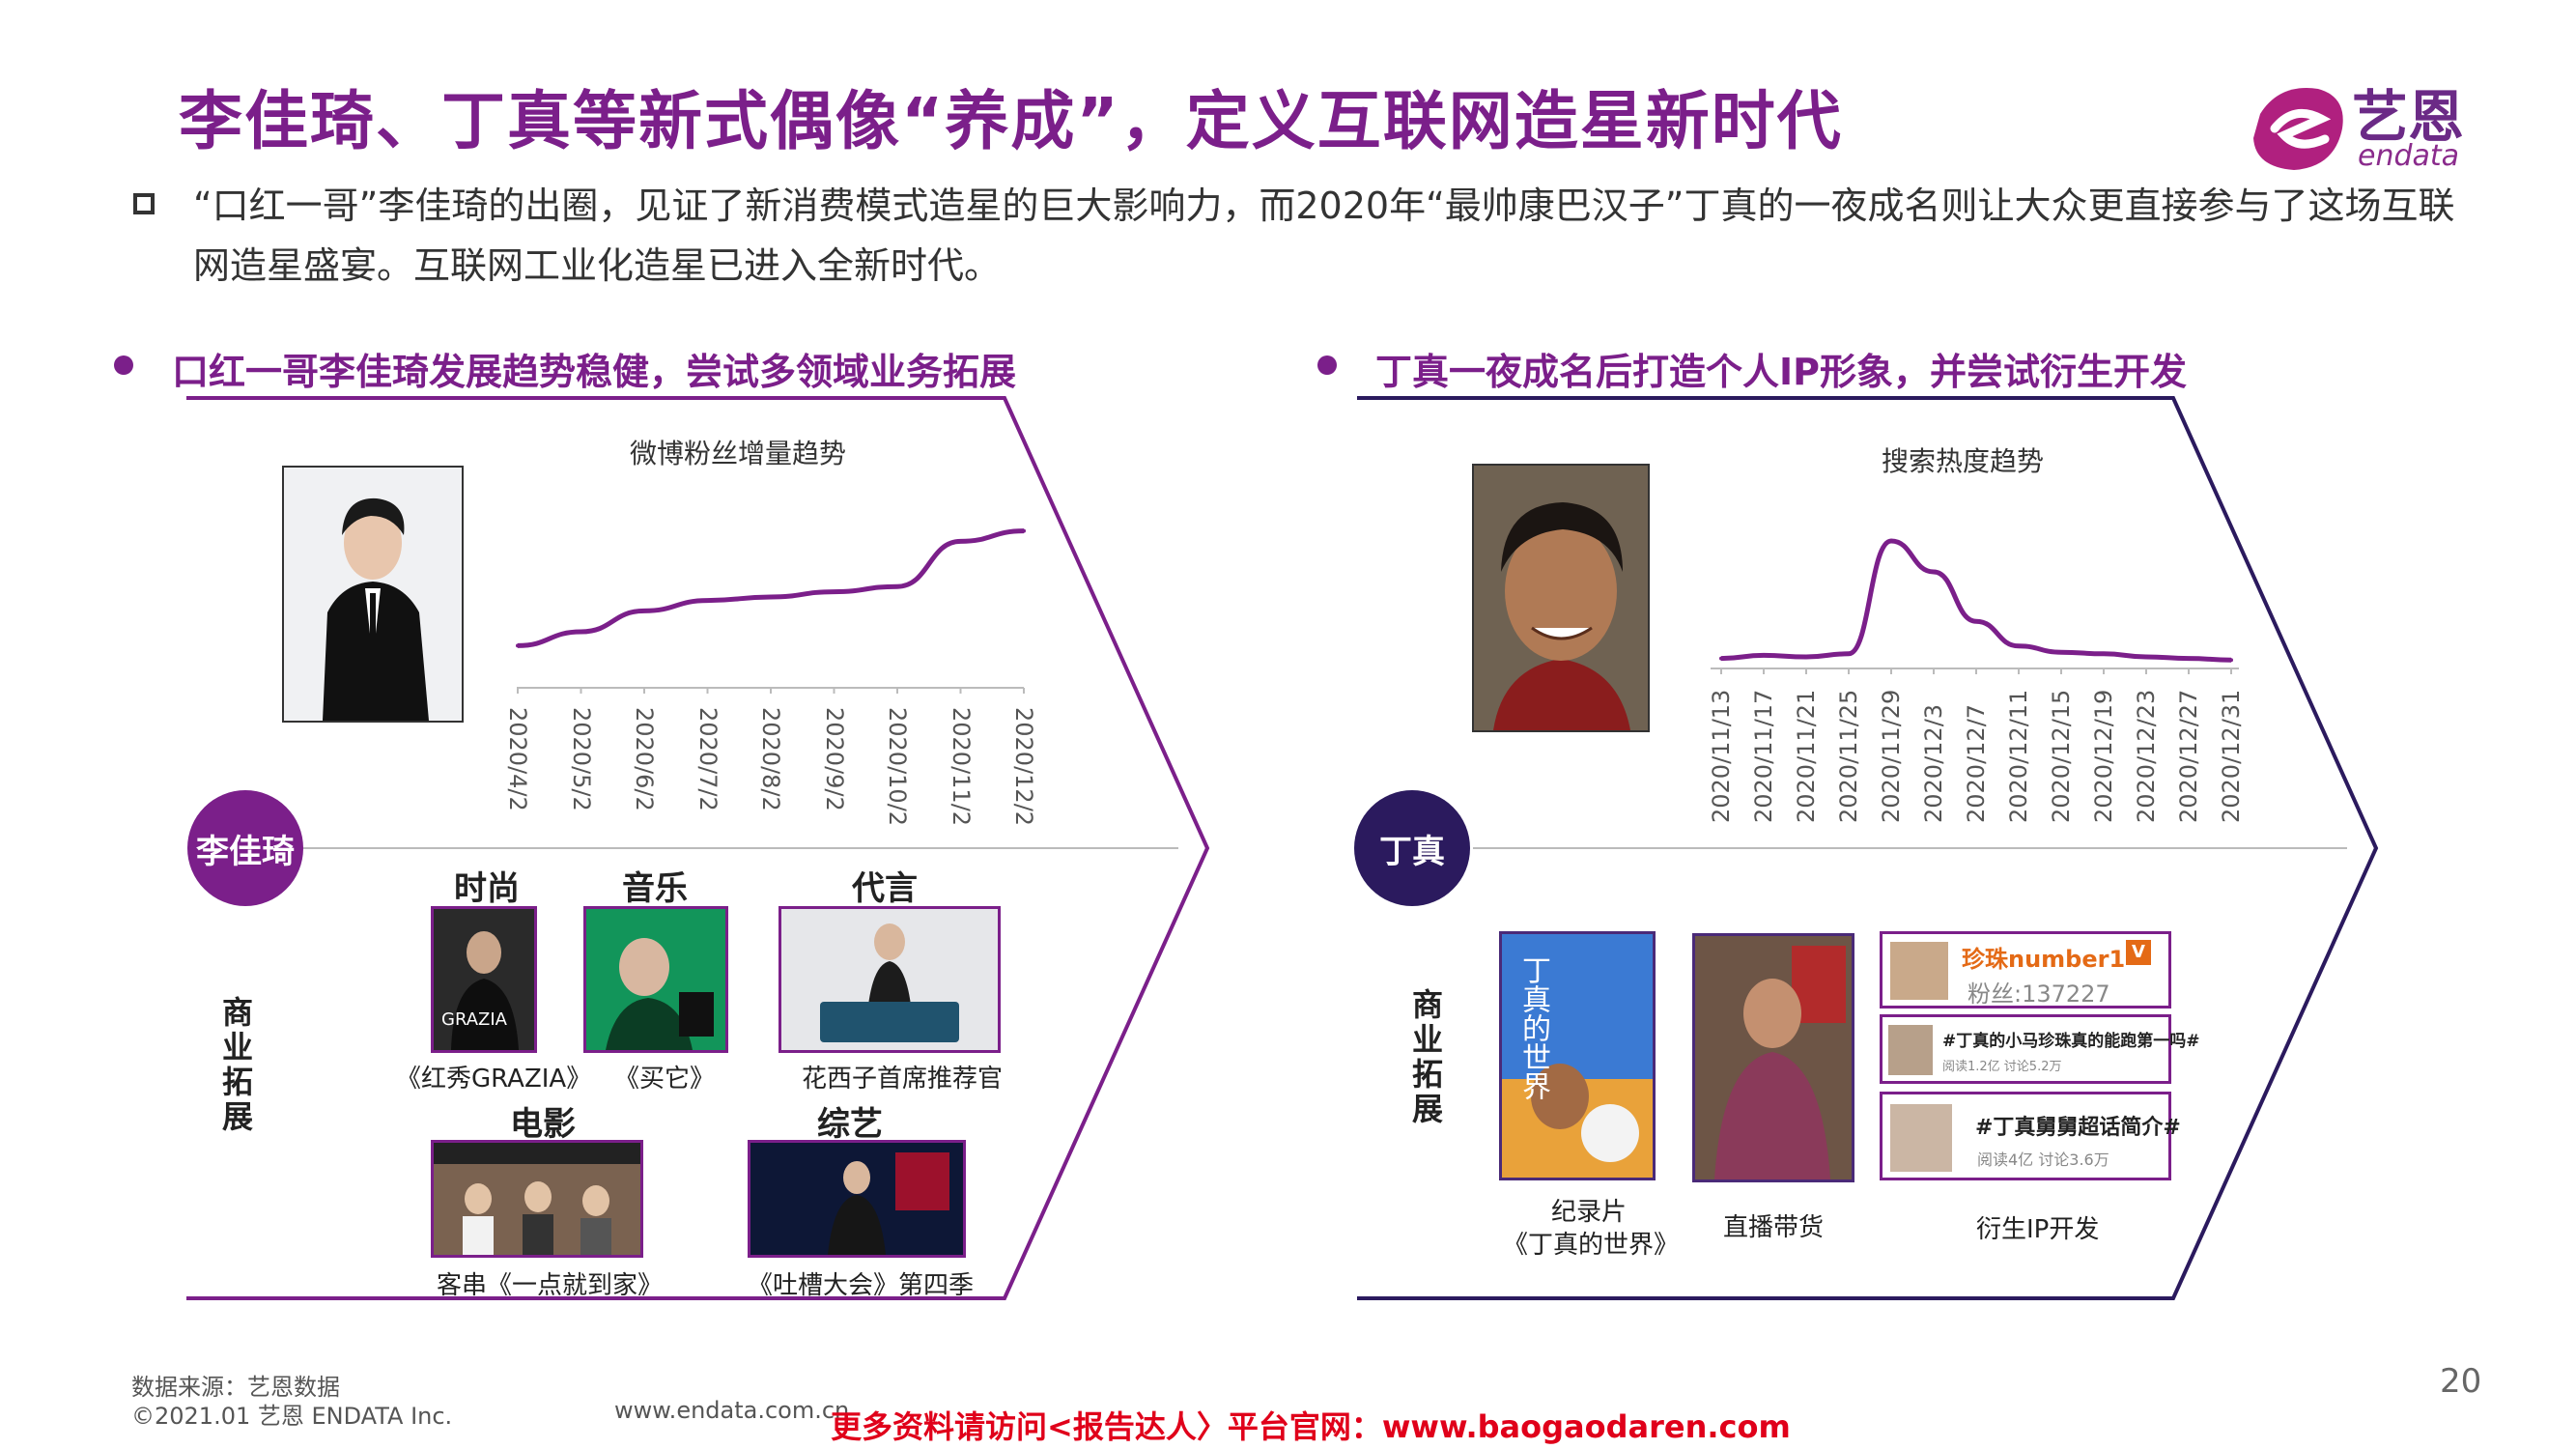 The width and height of the screenshot is (2576, 1449). I want to click on huaxizi-ad-image, so click(889, 979).